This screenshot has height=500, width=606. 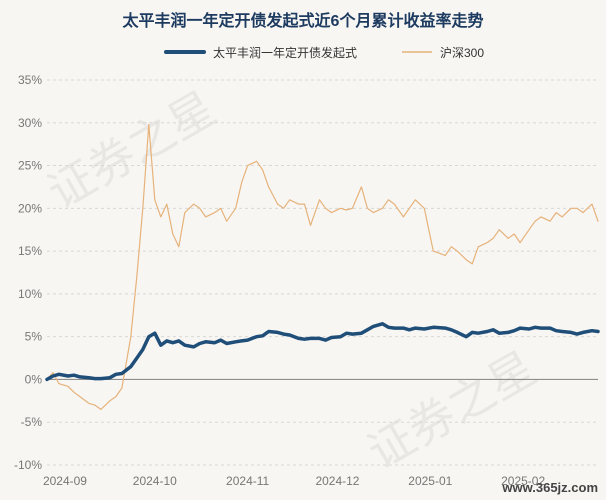 I want to click on watermark-right: 证券之星, so click(x=451, y=410).